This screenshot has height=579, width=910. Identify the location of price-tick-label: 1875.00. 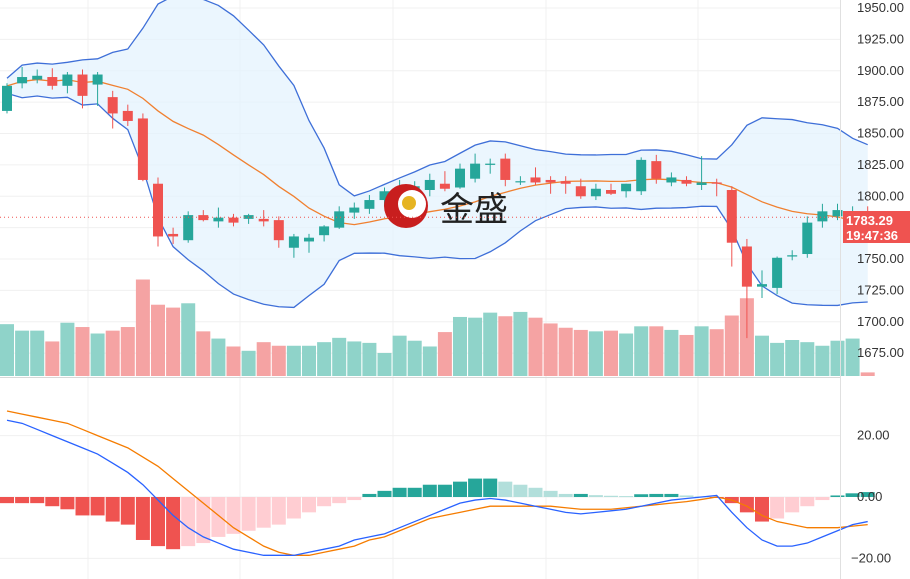
(880, 101).